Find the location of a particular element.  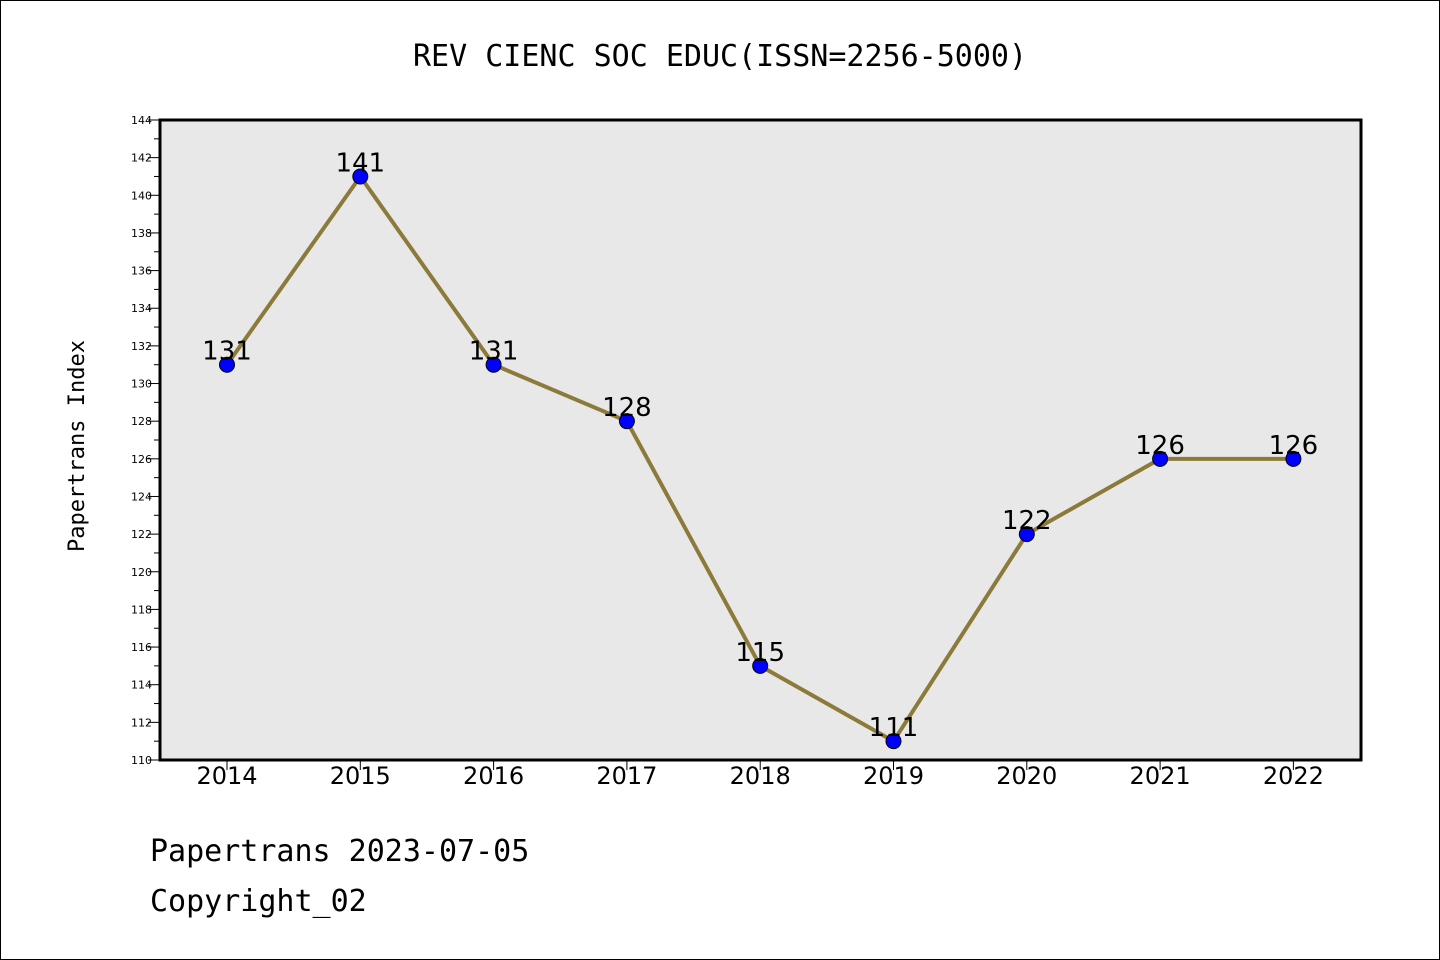

y-tick-label: 120 is located at coordinates (141, 572).